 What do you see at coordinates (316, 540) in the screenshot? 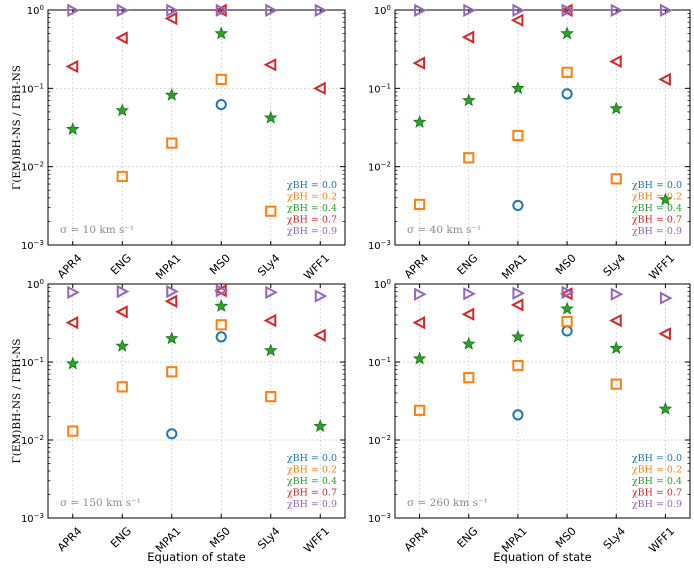
I see `x-tick-label: WFF1` at bounding box center [316, 540].